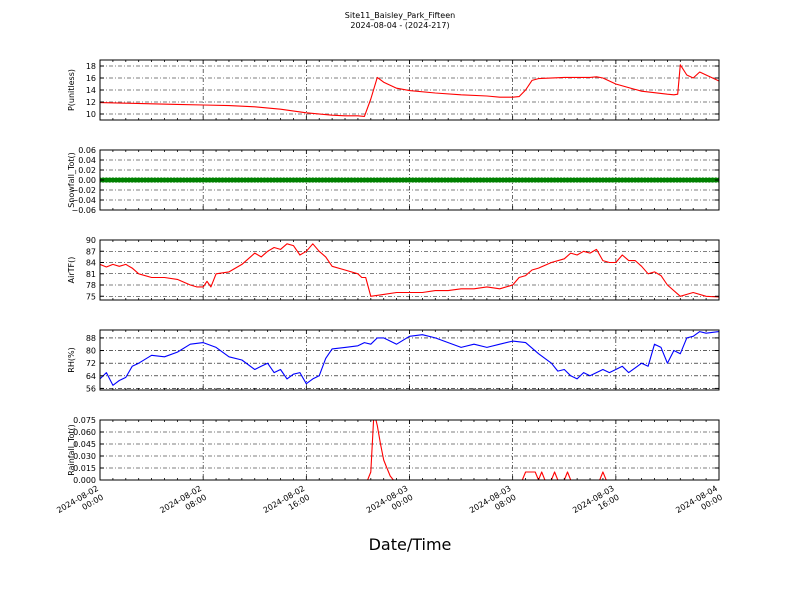 This screenshot has width=800, height=600. What do you see at coordinates (83, 210) in the screenshot?
I see `y-tick-label: −0.06` at bounding box center [83, 210].